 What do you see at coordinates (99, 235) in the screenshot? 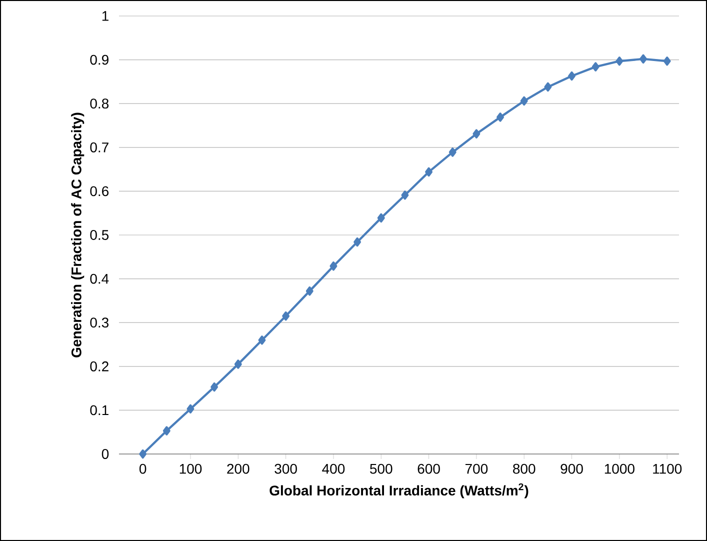
I see `y-tick-label: 0.5` at bounding box center [99, 235].